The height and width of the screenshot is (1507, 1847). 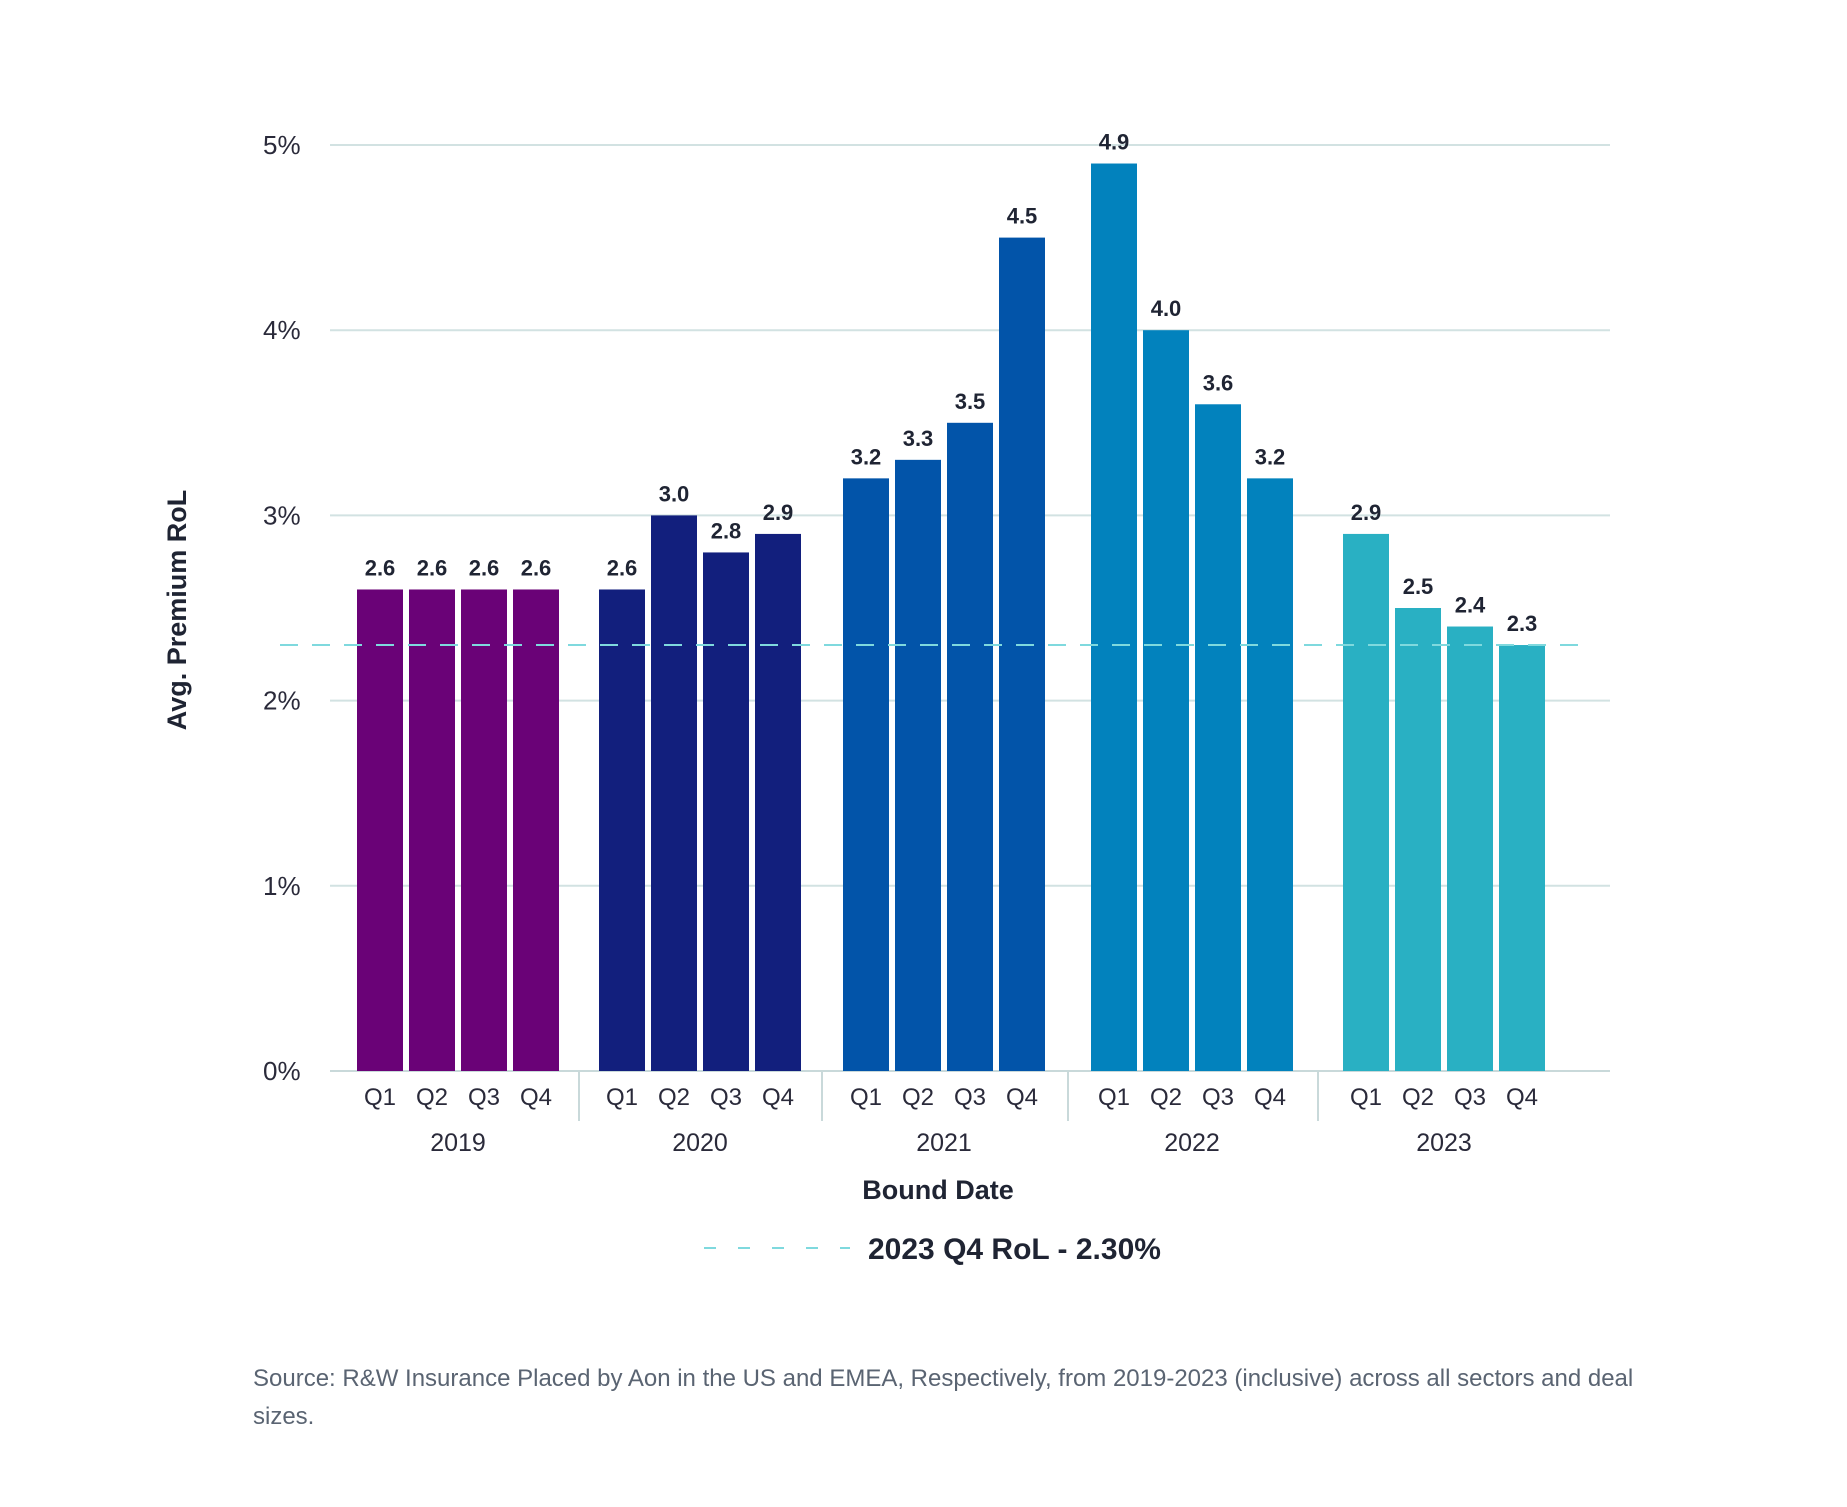 What do you see at coordinates (944, 1143) in the screenshot?
I see `year-label: 2021` at bounding box center [944, 1143].